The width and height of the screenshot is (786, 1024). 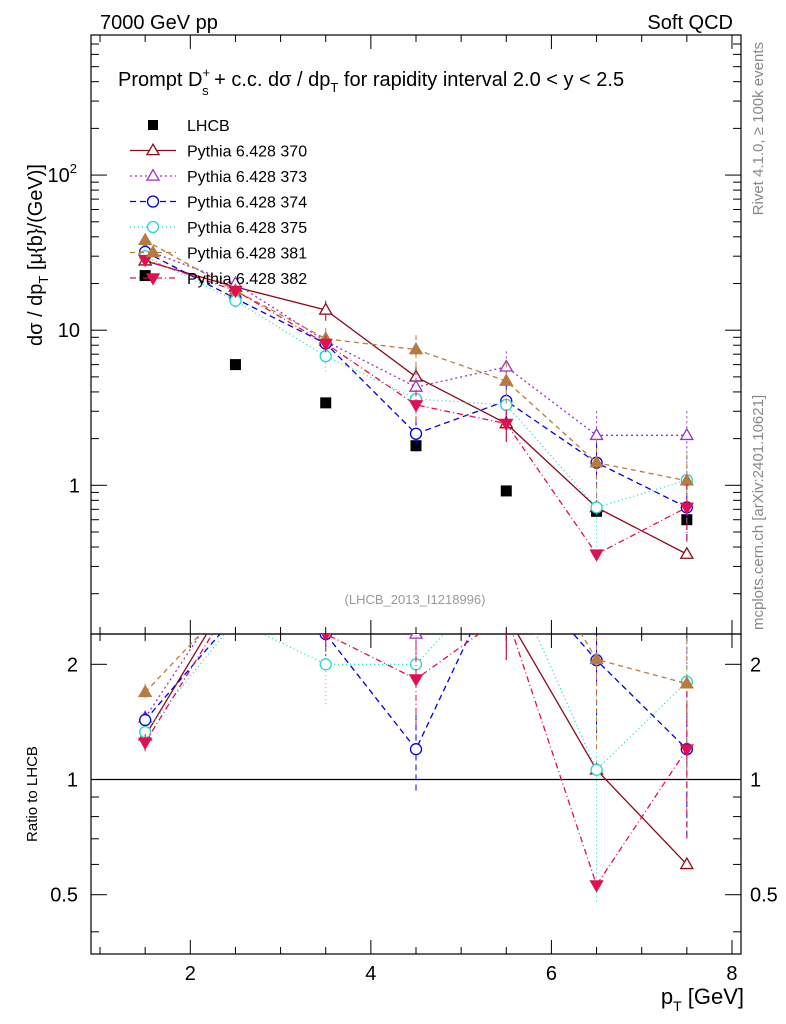 I want to click on legend-label-p370: Pythia 6.428 370, so click(x=247, y=152).